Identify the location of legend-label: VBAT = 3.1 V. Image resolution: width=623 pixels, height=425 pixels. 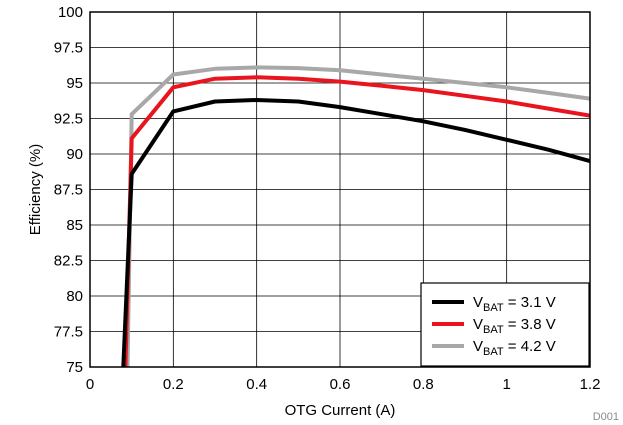
(514, 304).